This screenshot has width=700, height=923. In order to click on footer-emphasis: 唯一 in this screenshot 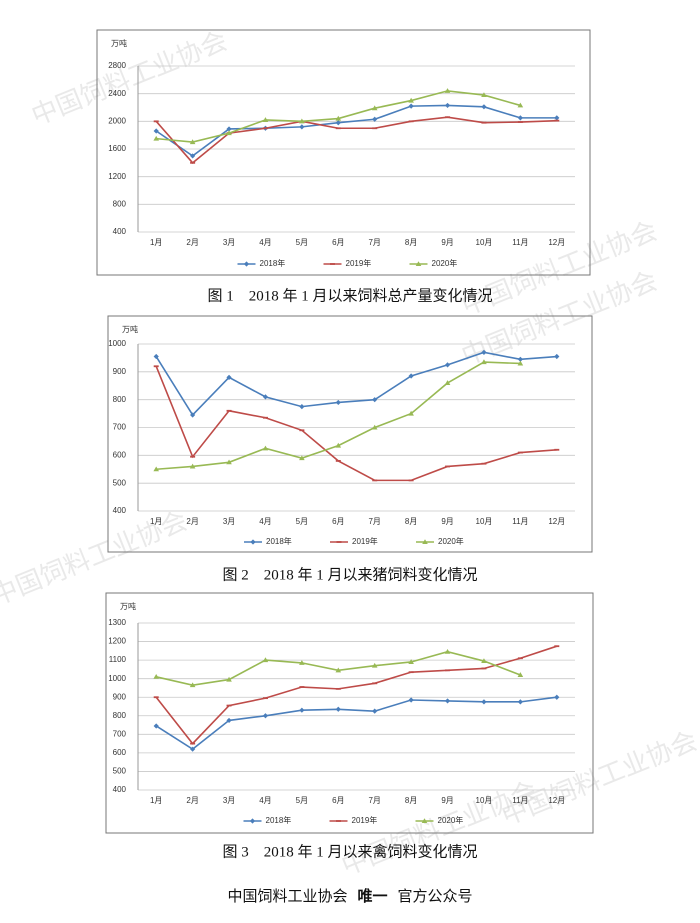, I will do `click(372, 896)`.